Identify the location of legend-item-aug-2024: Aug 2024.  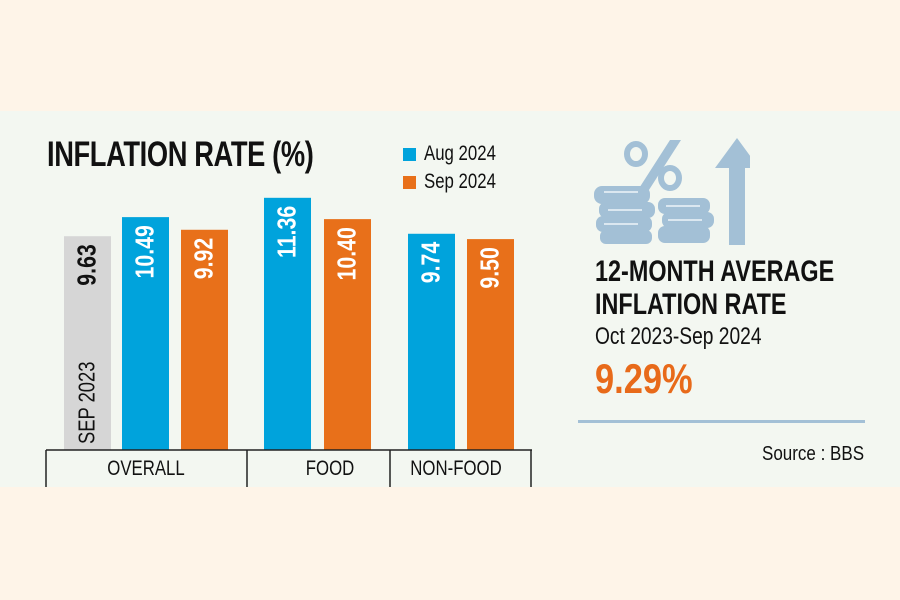
(458, 154).